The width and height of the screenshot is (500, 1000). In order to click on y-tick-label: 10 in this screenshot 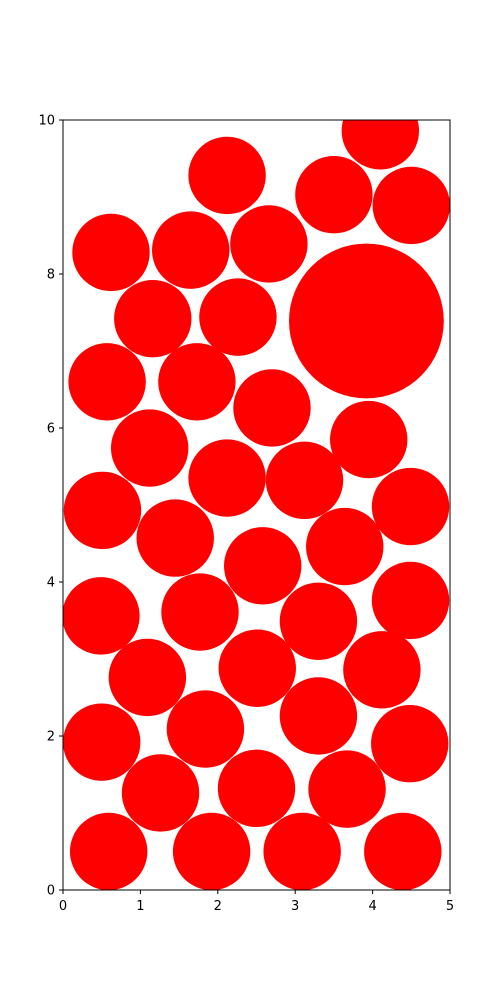, I will do `click(46, 121)`.